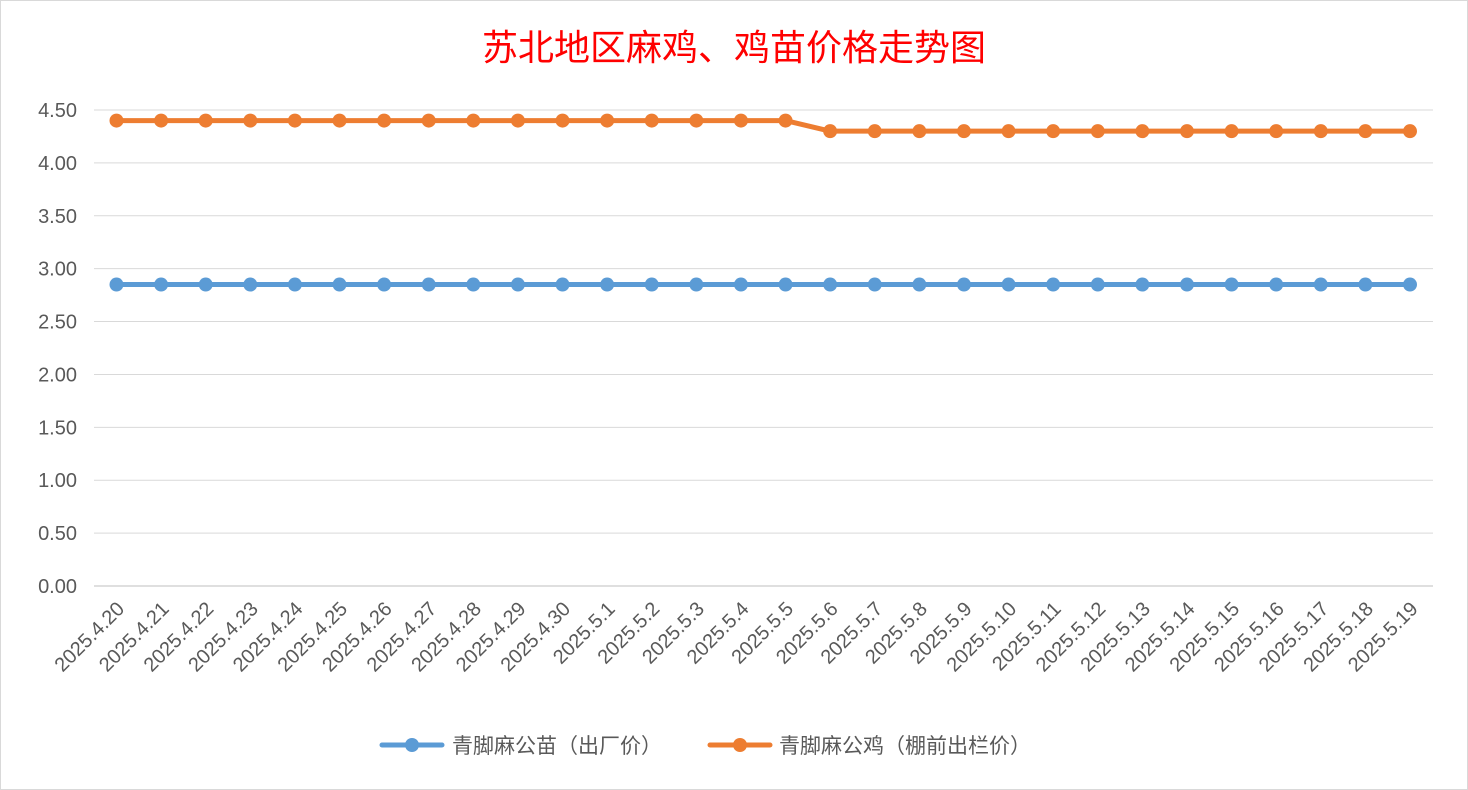 This screenshot has width=1468, height=790. I want to click on y-tick-label: 4.00, so click(57, 164).